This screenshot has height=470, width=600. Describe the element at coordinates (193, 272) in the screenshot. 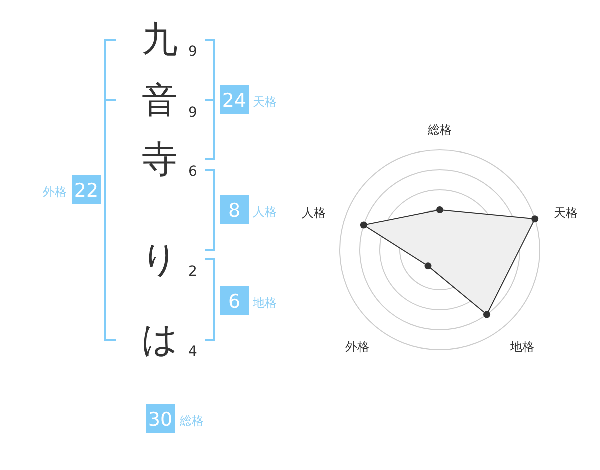

I see `data-label: 2` at that location.